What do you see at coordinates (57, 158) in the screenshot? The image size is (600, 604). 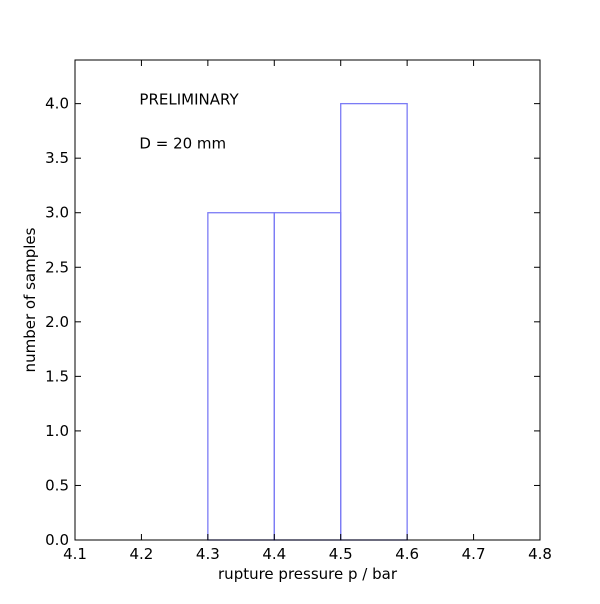 I see `y-tick-label: 3.5` at bounding box center [57, 158].